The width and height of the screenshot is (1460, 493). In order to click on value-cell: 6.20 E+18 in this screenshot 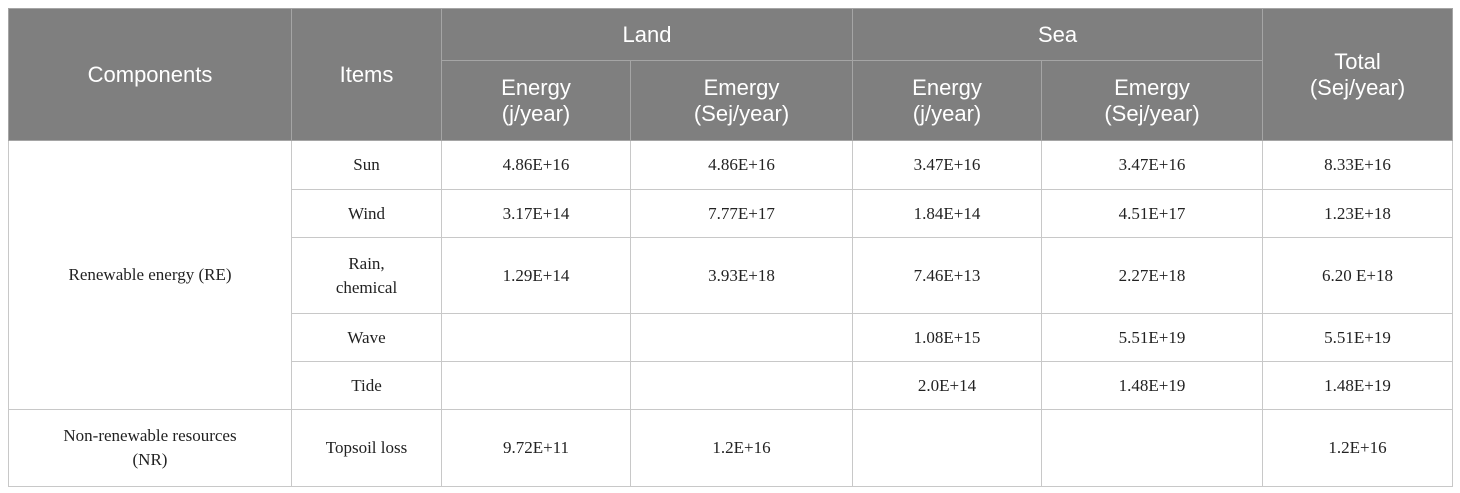, I will do `click(1358, 275)`.